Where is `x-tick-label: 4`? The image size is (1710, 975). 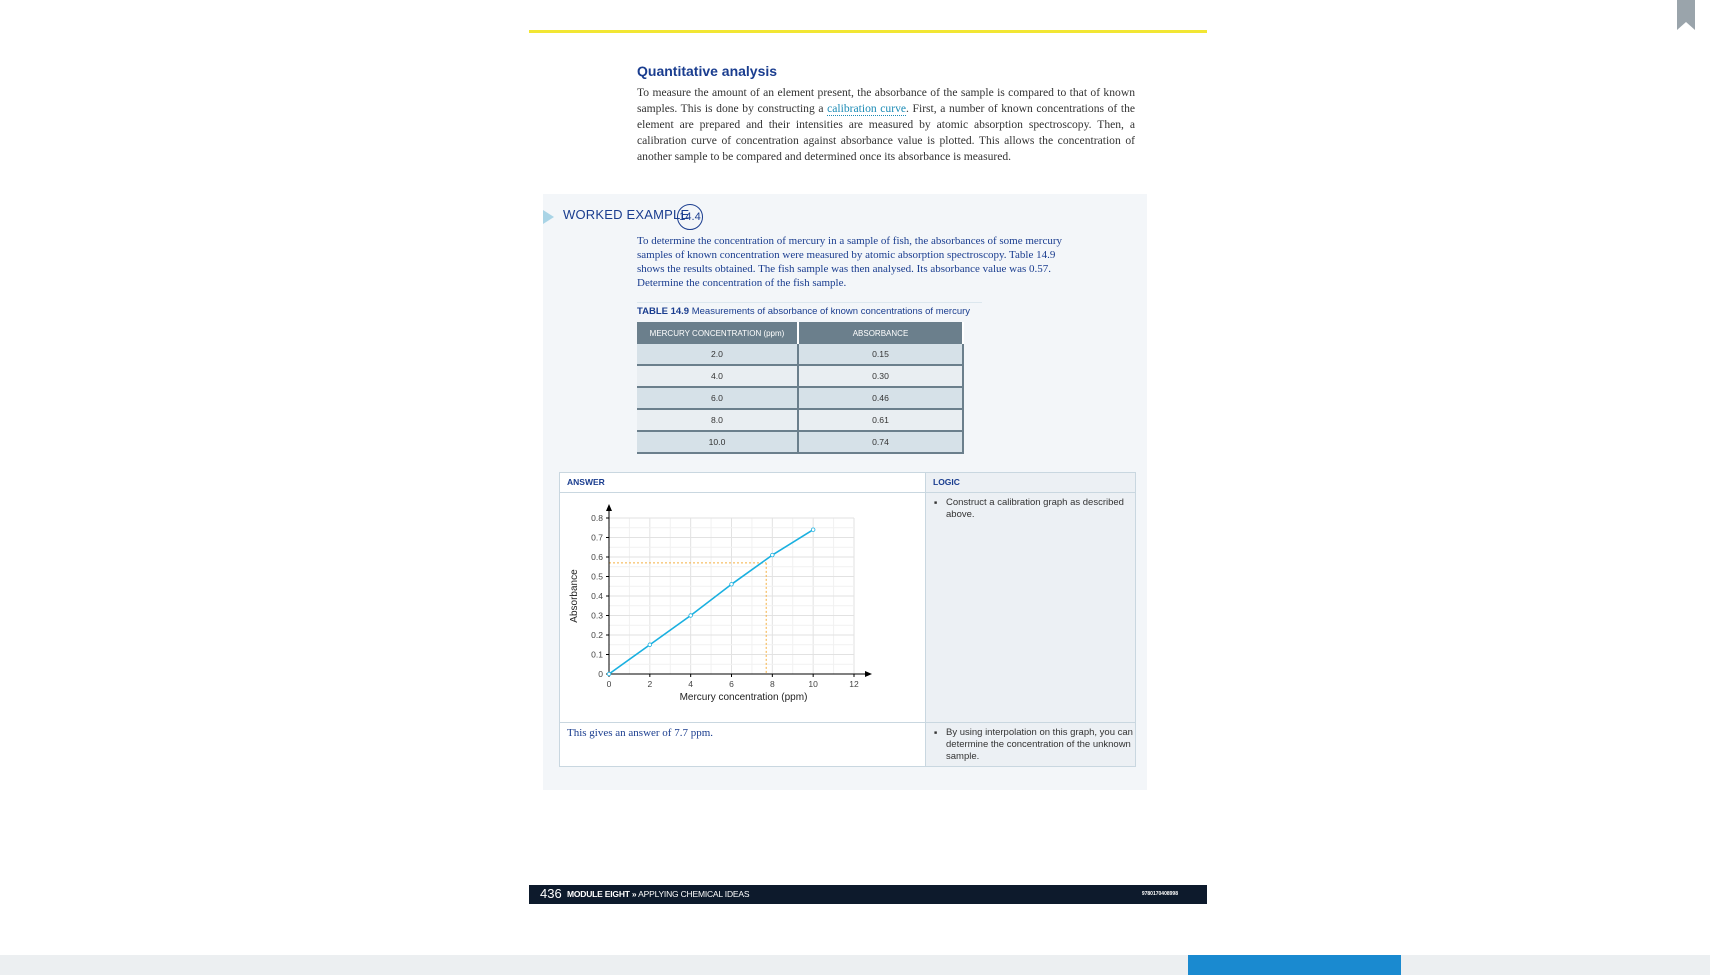 x-tick-label: 4 is located at coordinates (690, 684).